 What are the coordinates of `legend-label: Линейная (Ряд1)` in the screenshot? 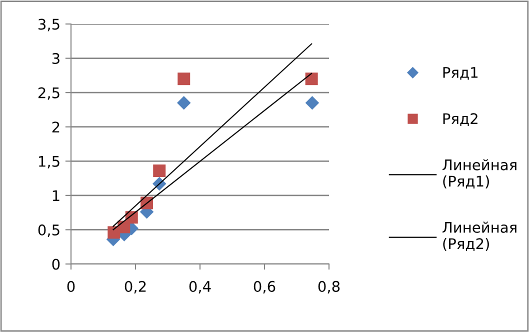 It's located at (479, 173).